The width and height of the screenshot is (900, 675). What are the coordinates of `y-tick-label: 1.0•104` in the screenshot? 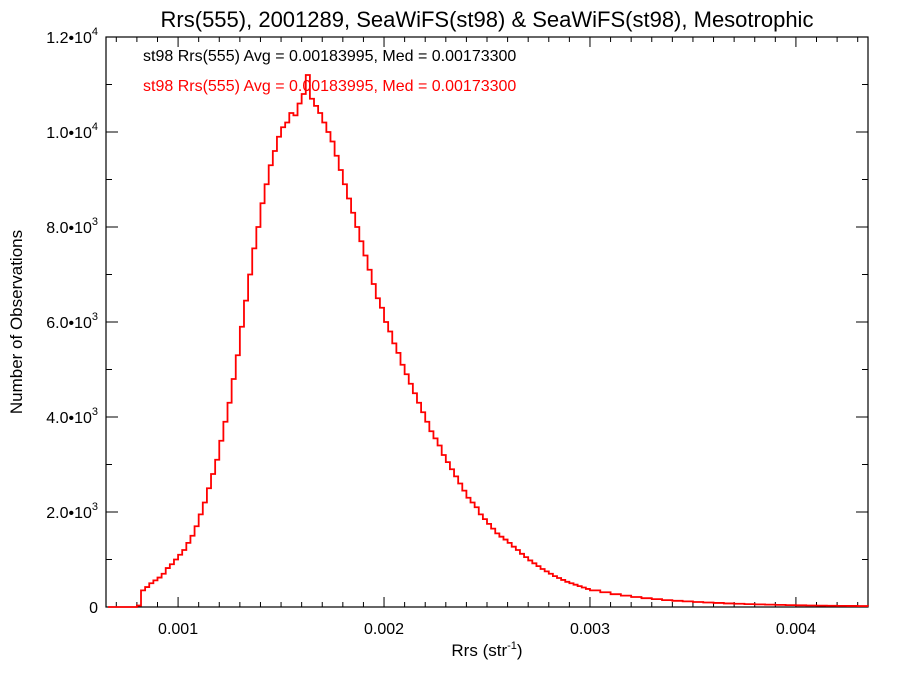 It's located at (72, 131).